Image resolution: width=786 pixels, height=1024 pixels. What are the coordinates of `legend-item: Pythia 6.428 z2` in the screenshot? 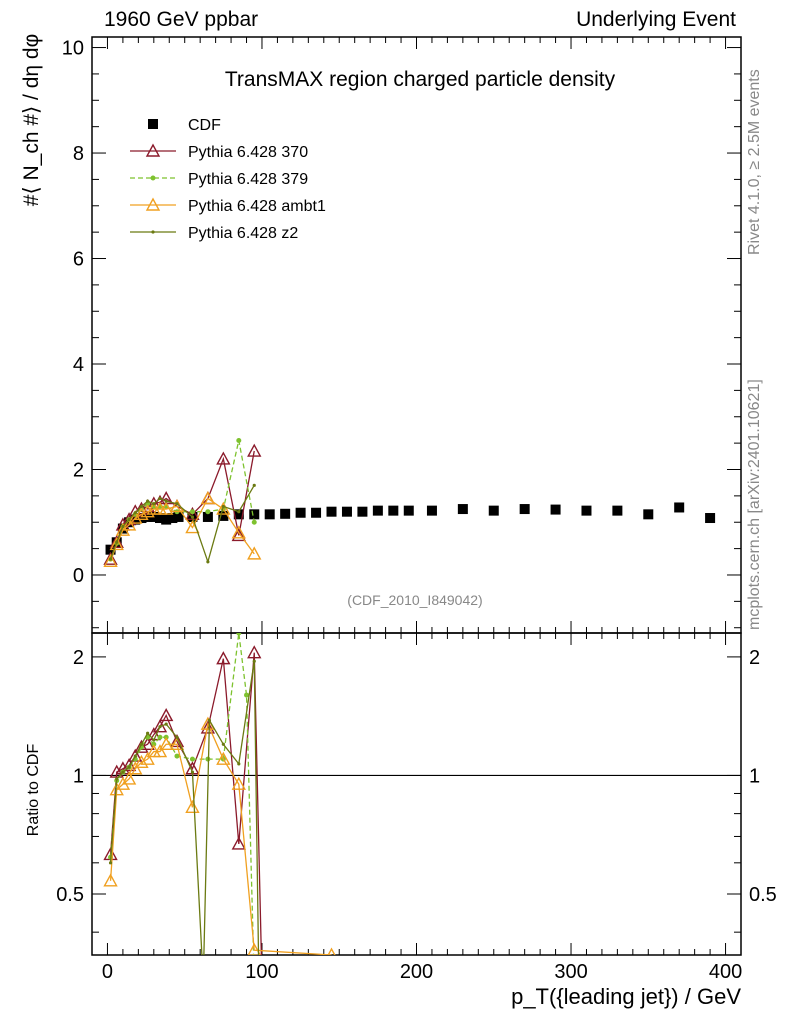 It's located at (214, 233).